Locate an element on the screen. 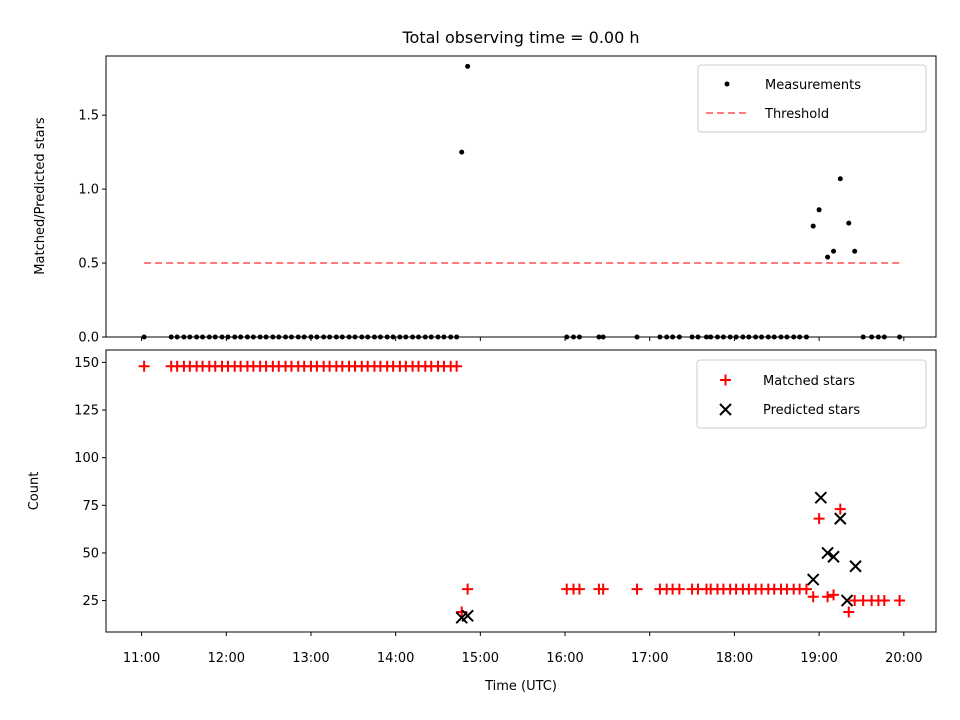 This screenshot has width=960, height=720. x-tick-label: 12:00 is located at coordinates (226, 658).